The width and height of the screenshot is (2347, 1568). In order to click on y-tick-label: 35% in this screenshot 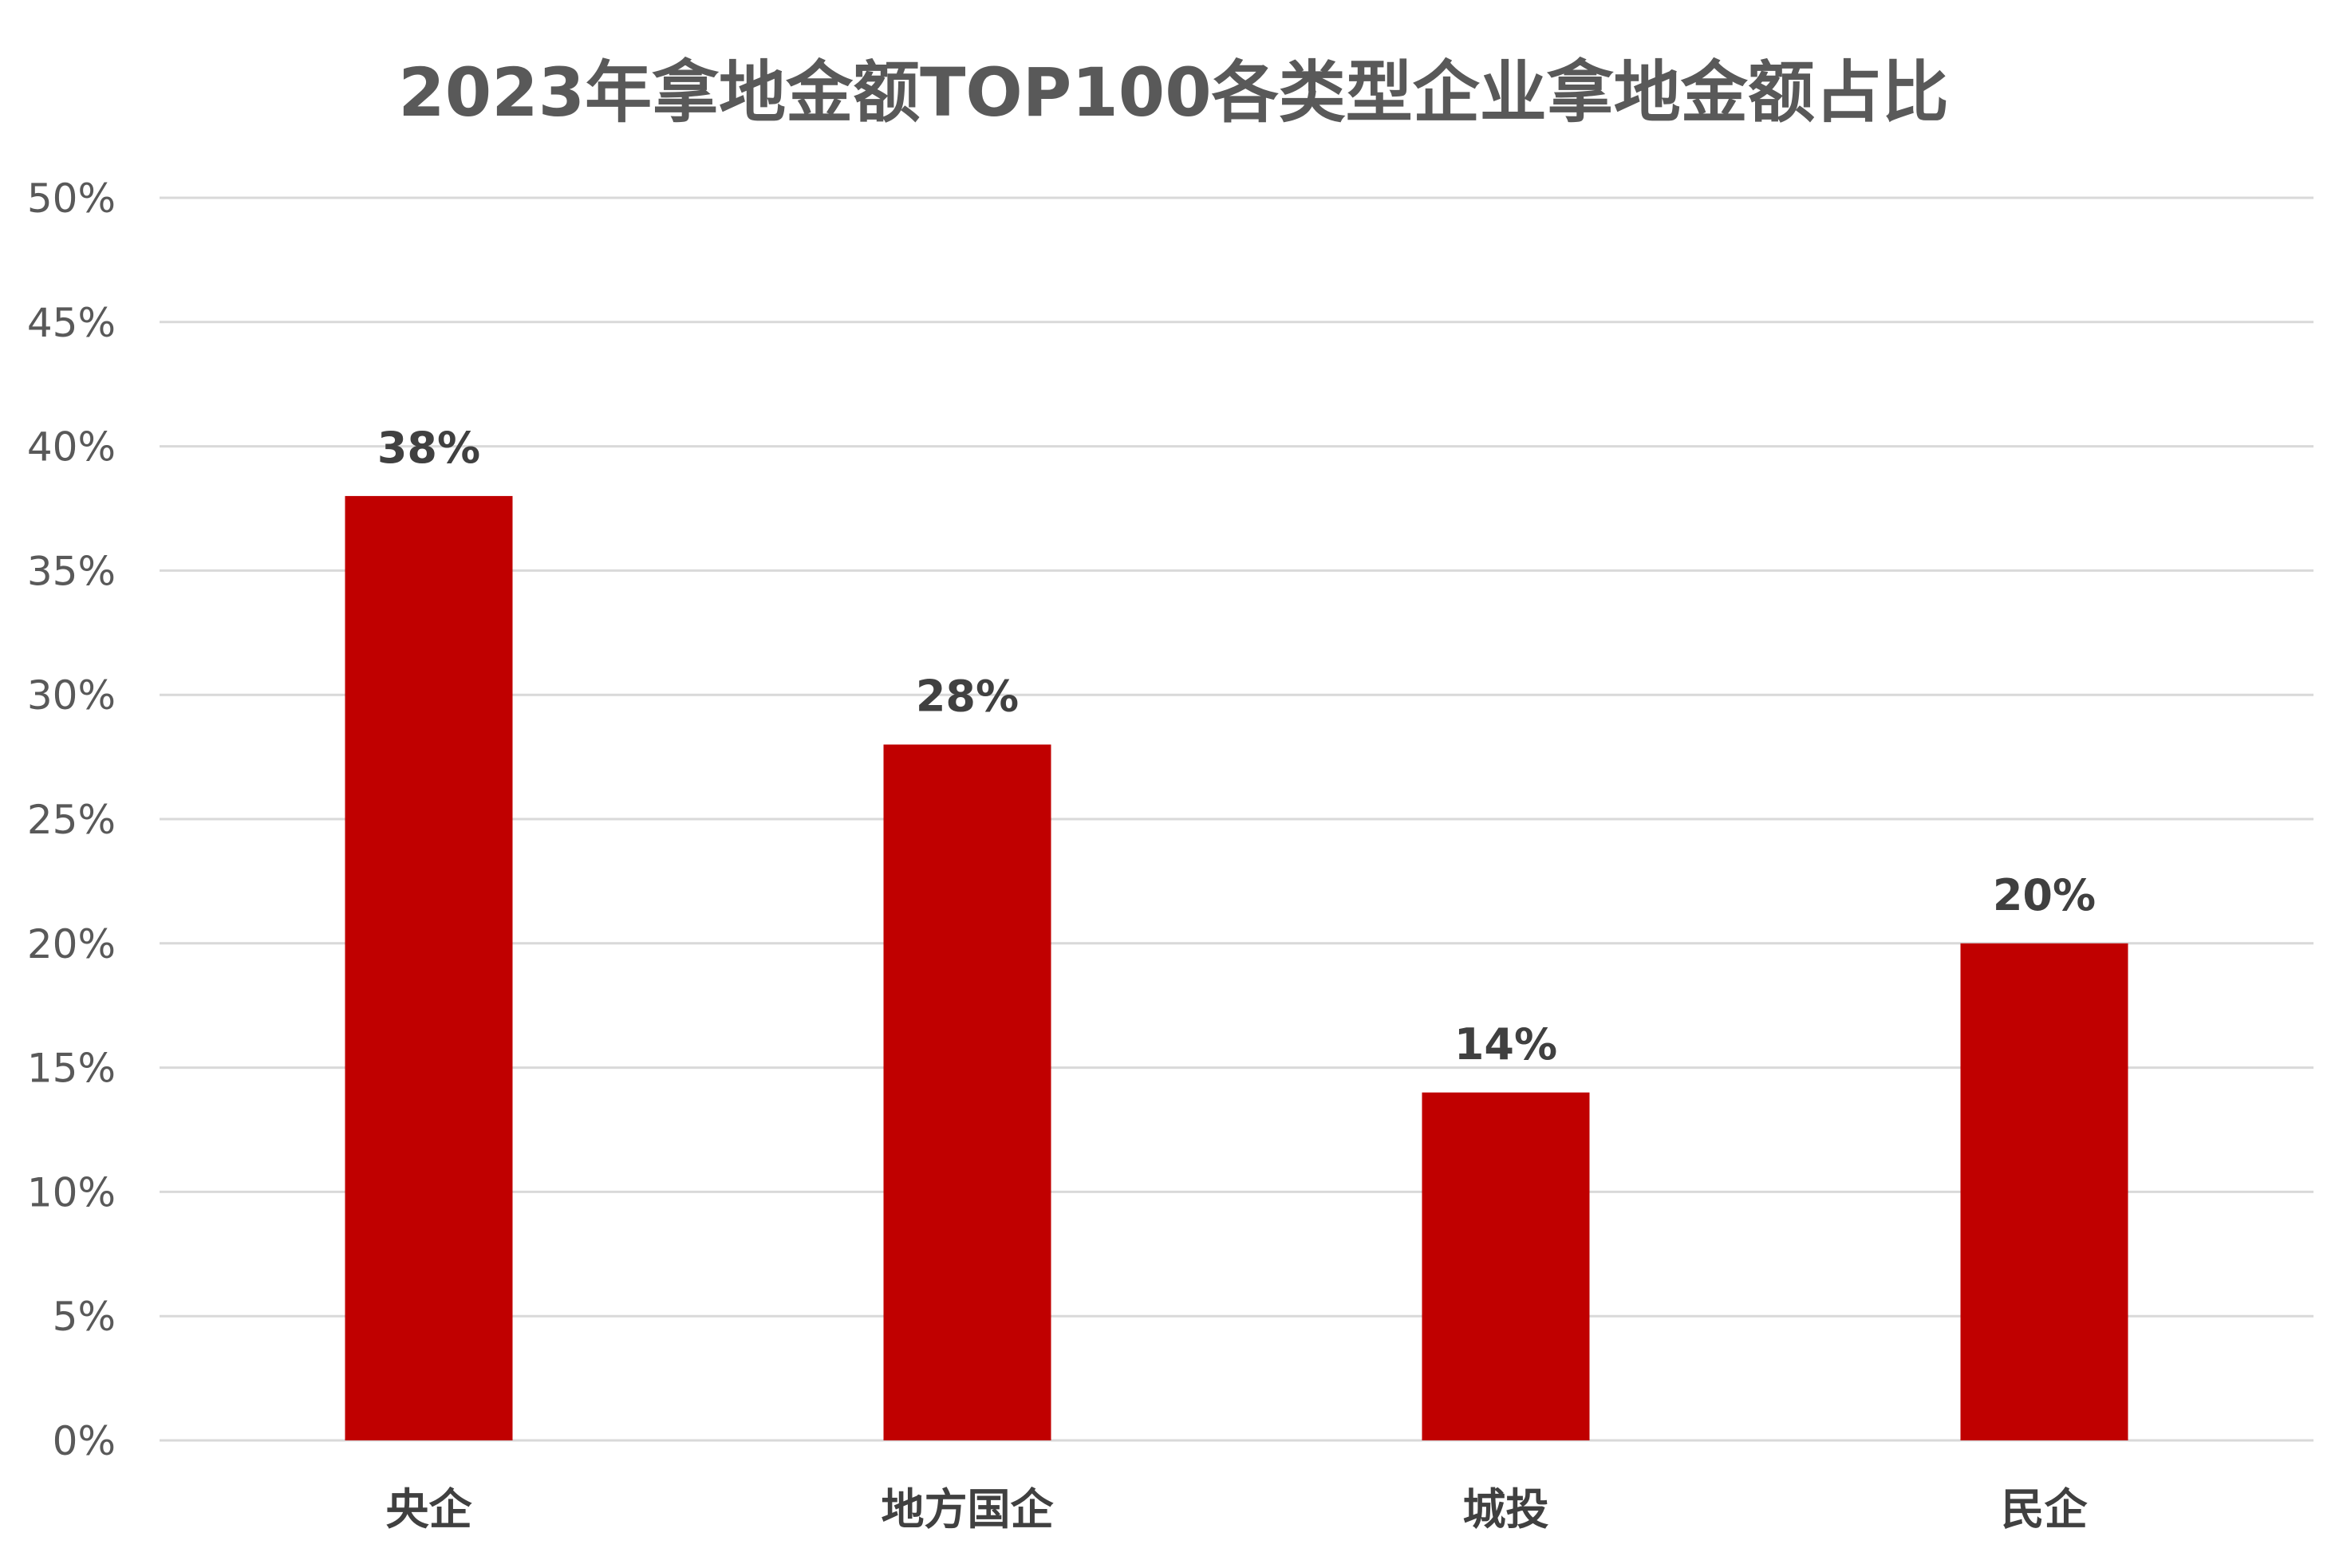, I will do `click(71, 571)`.